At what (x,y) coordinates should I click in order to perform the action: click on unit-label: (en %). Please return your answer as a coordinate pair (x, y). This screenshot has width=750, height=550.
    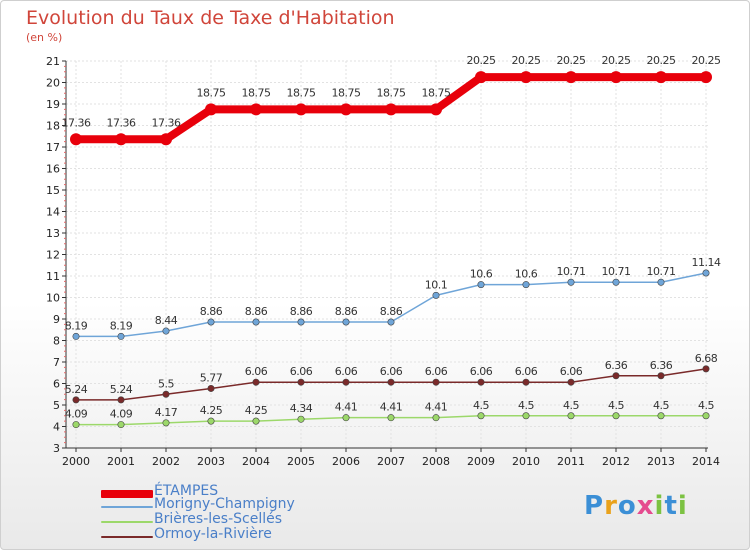
    Looking at the image, I should click on (44, 37).